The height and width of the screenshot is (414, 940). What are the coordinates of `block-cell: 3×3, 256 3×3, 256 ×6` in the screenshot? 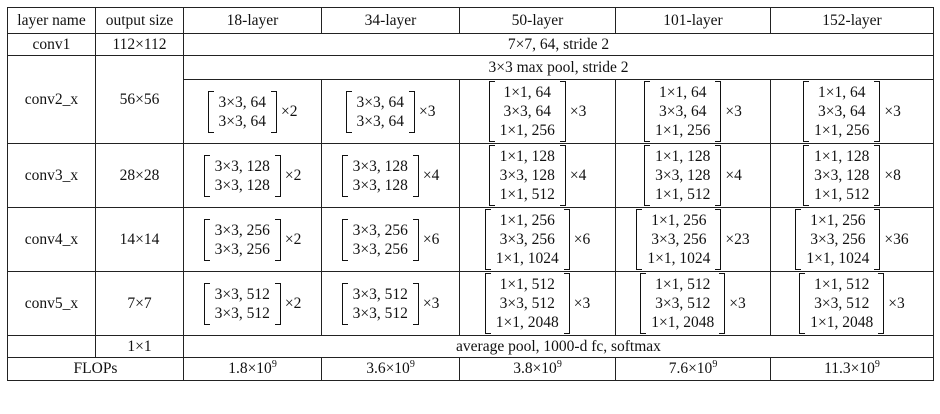 It's located at (390, 239).